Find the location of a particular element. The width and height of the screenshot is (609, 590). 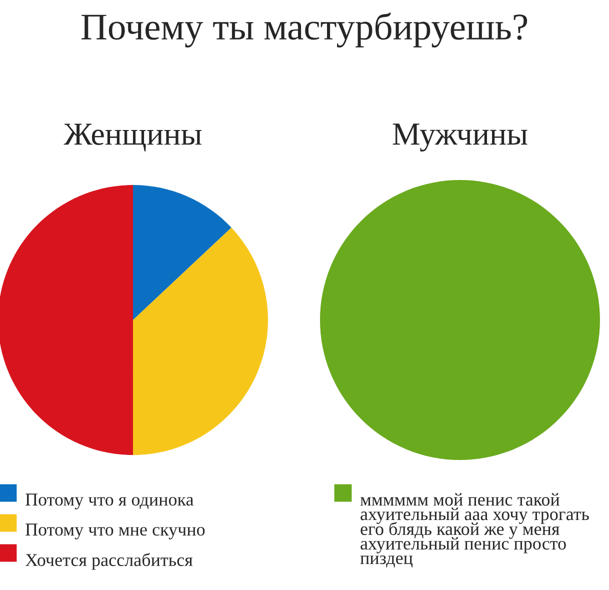

legend-label: Потому что мне скучно is located at coordinates (115, 532).